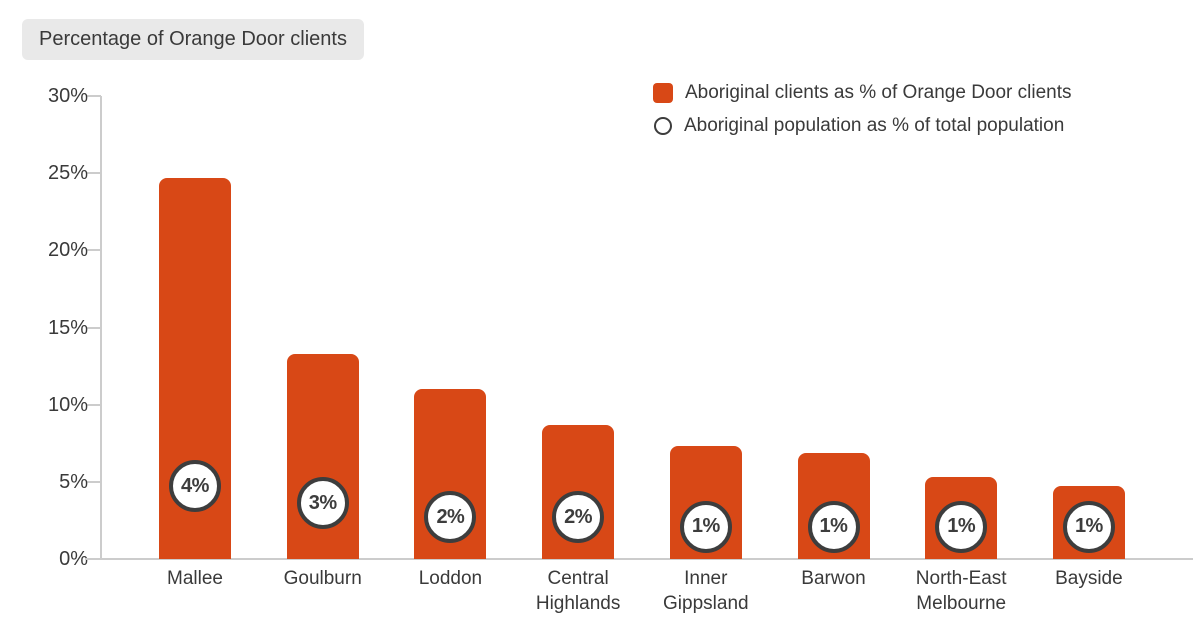  Describe the element at coordinates (67, 404) in the screenshot. I see `y-tick-label-10-: 10%` at that location.